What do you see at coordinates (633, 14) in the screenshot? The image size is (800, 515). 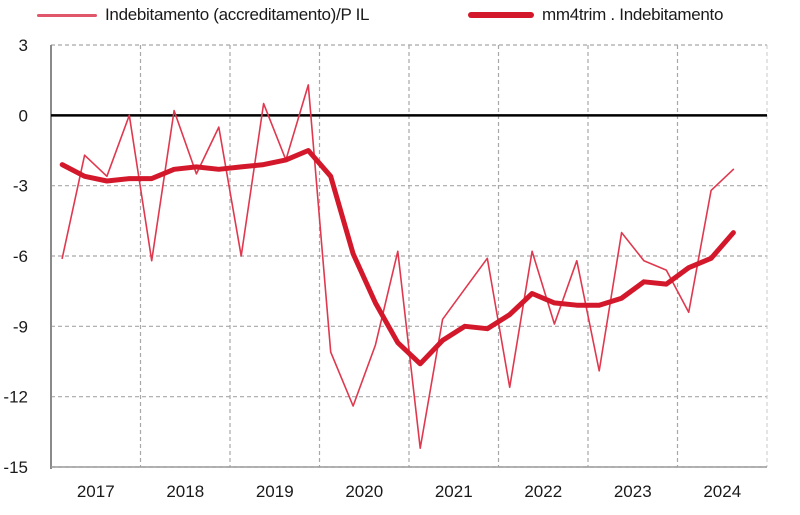 I see `legend-label: mm4trim . Indebitamento` at bounding box center [633, 14].